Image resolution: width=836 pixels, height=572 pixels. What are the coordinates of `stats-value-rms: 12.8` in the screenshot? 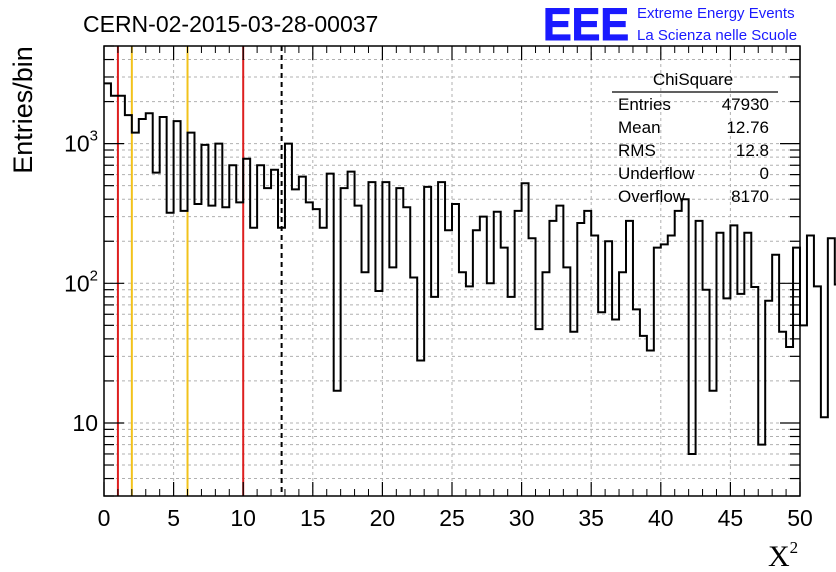 It's located at (752, 150).